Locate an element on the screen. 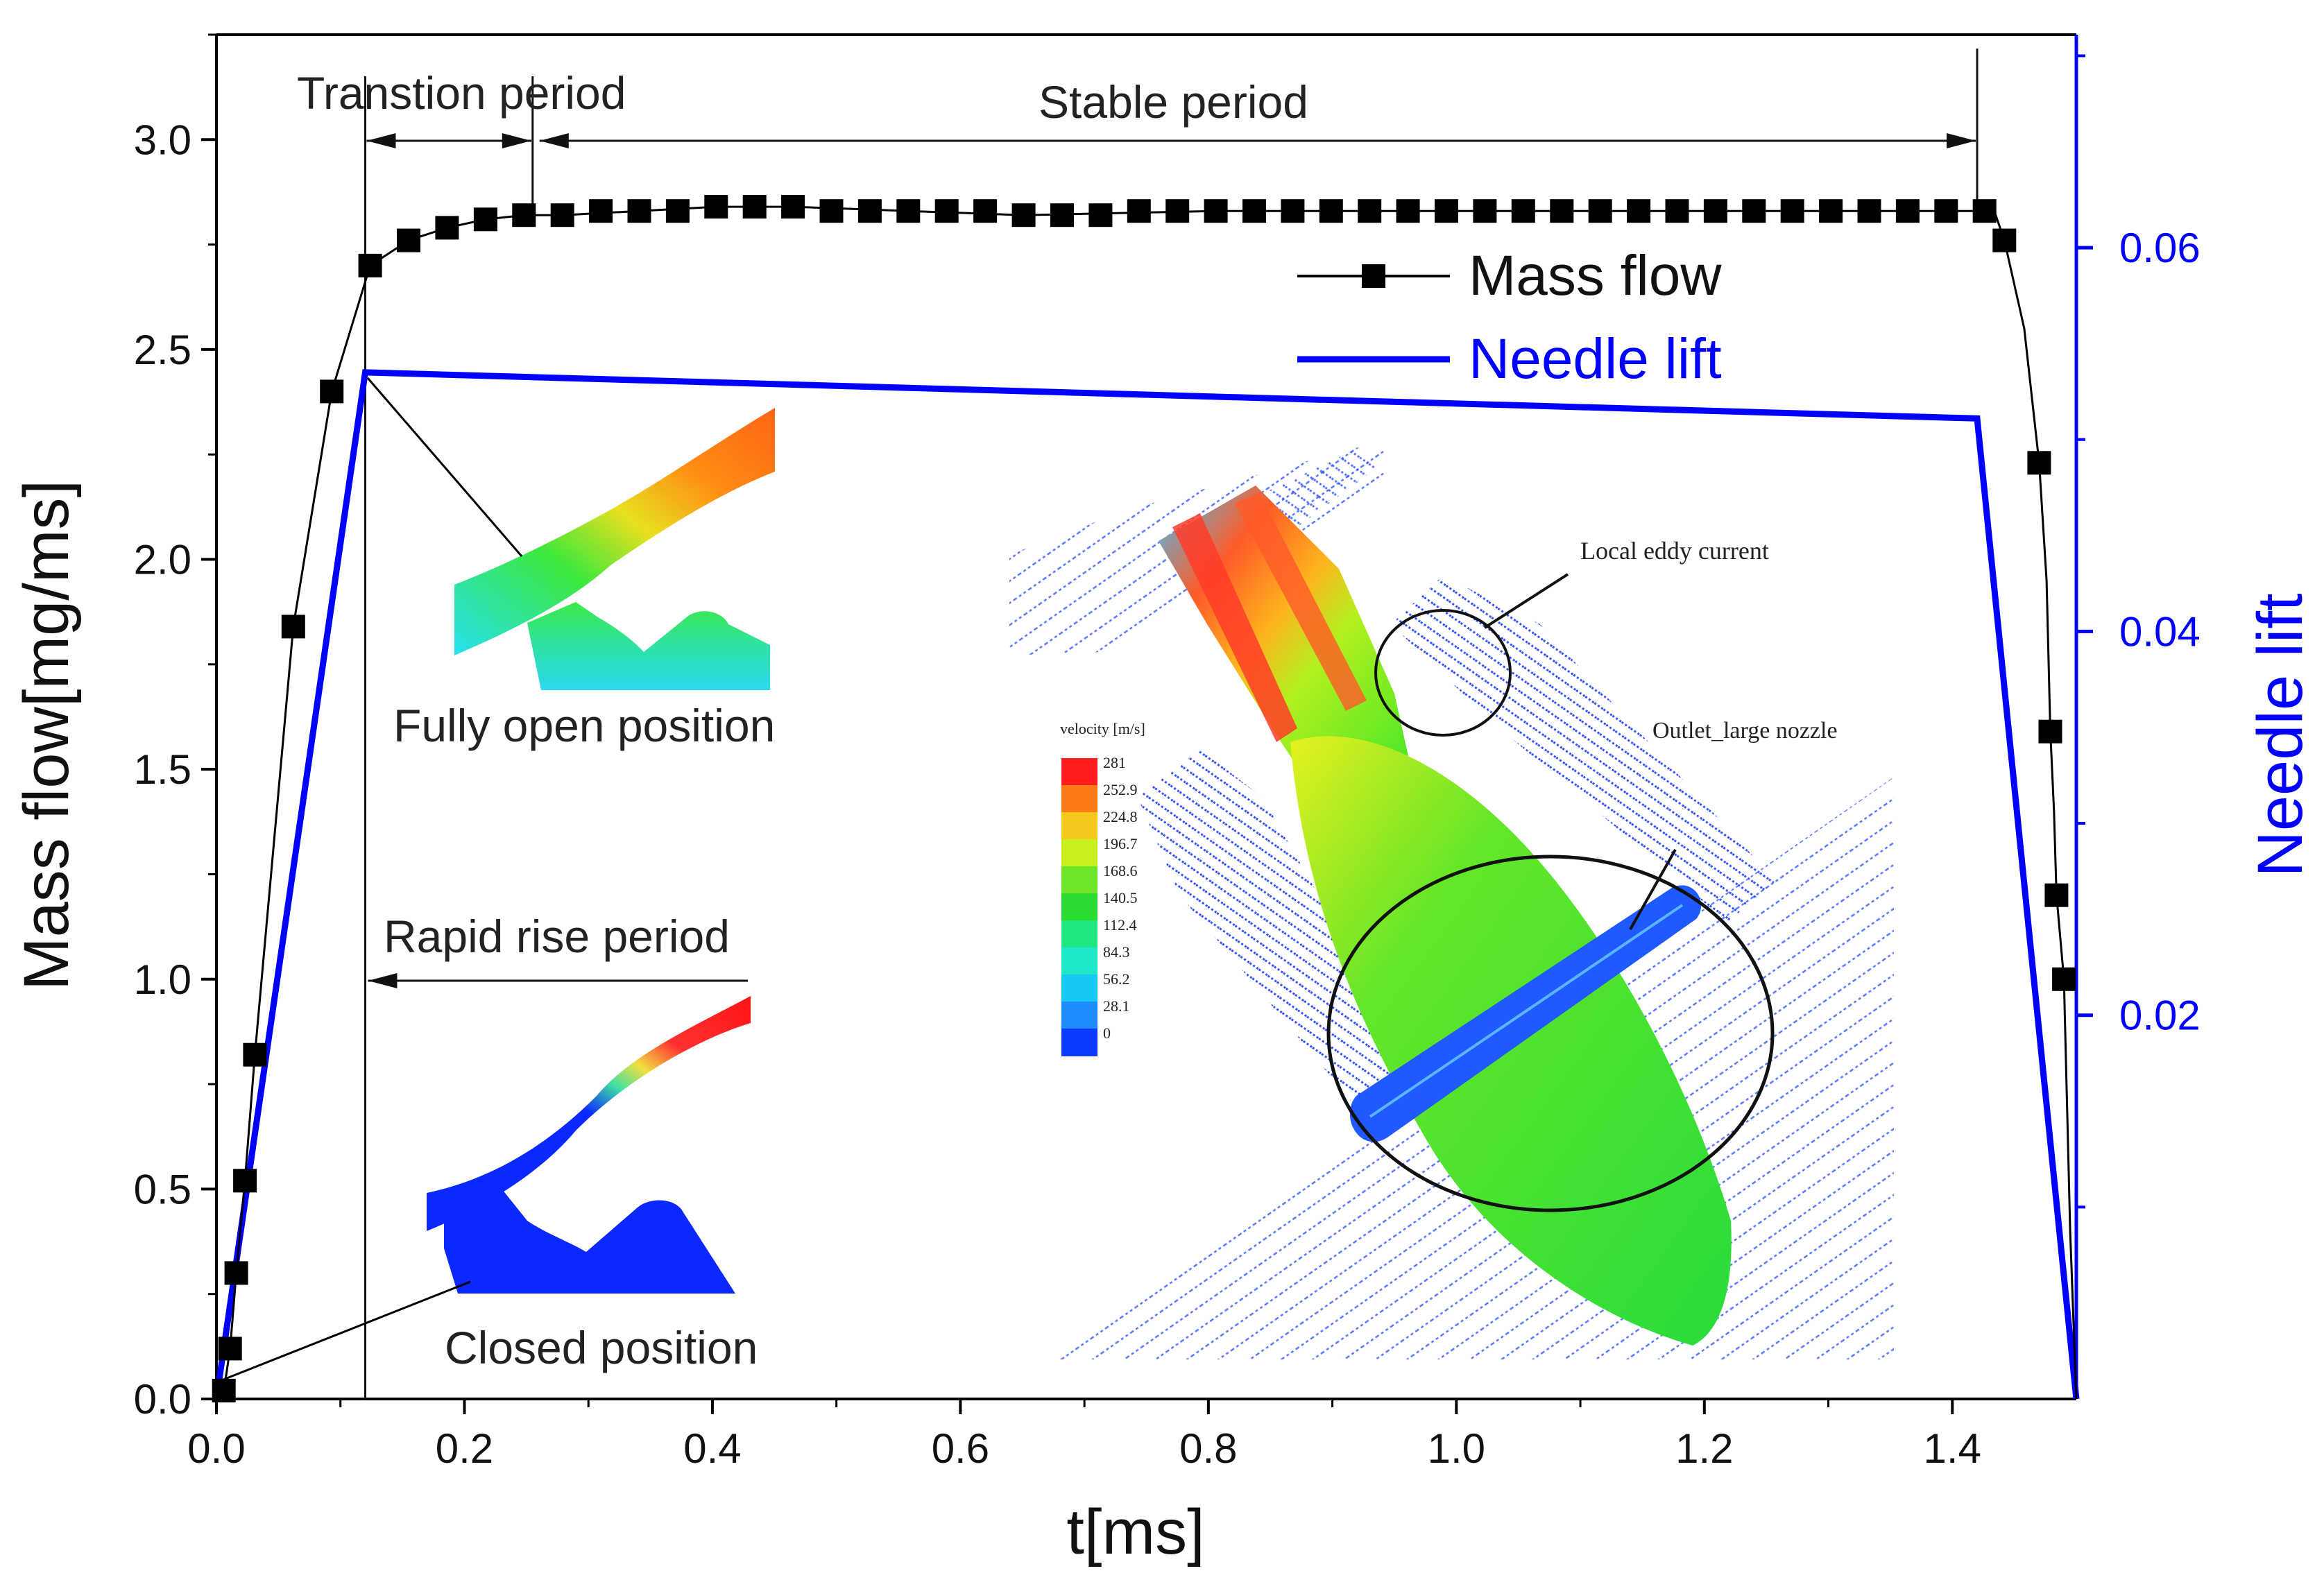 This screenshot has width=2324, height=1589. colorbar-label: 84.3 is located at coordinates (1116, 952).